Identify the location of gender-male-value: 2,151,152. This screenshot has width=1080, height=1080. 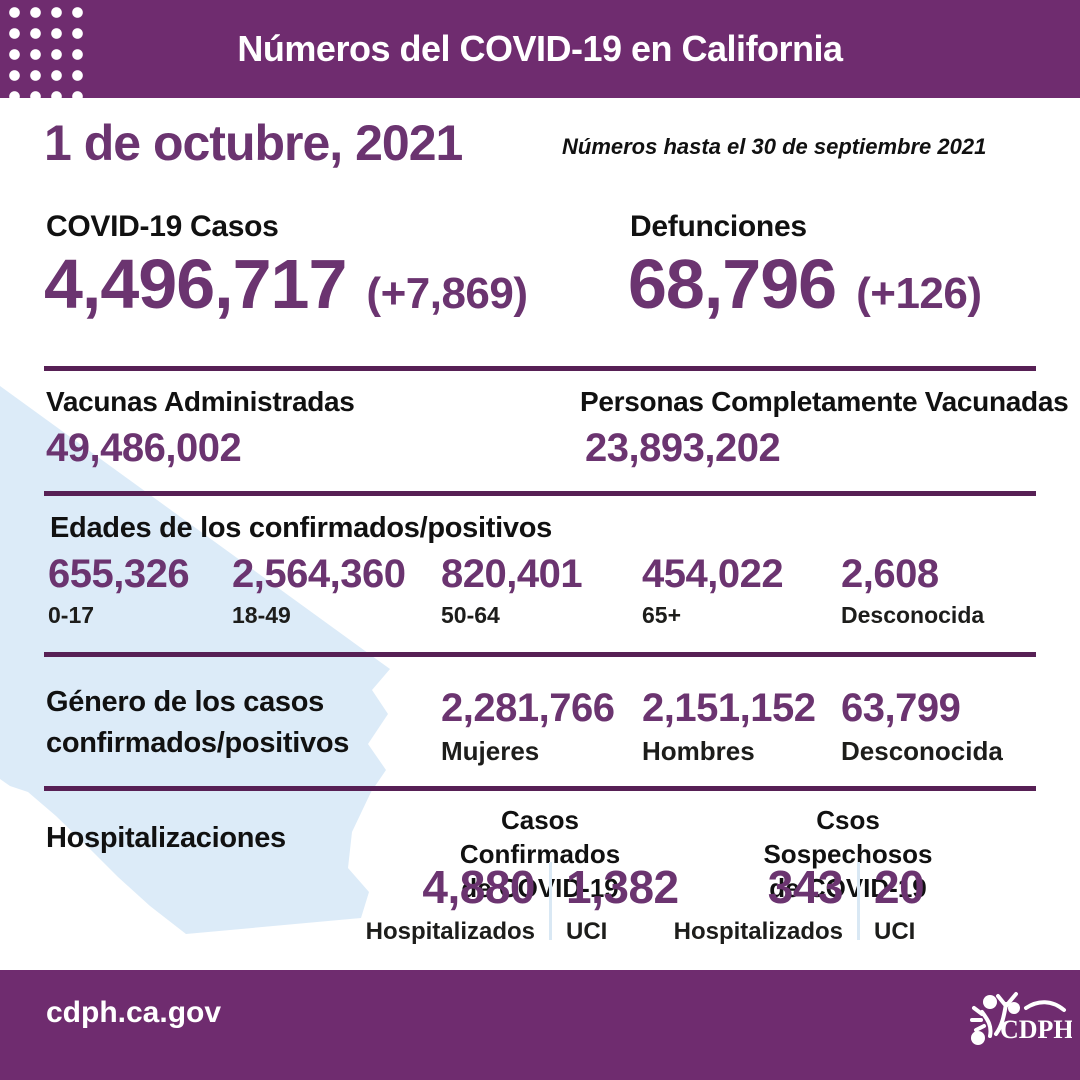
(729, 708).